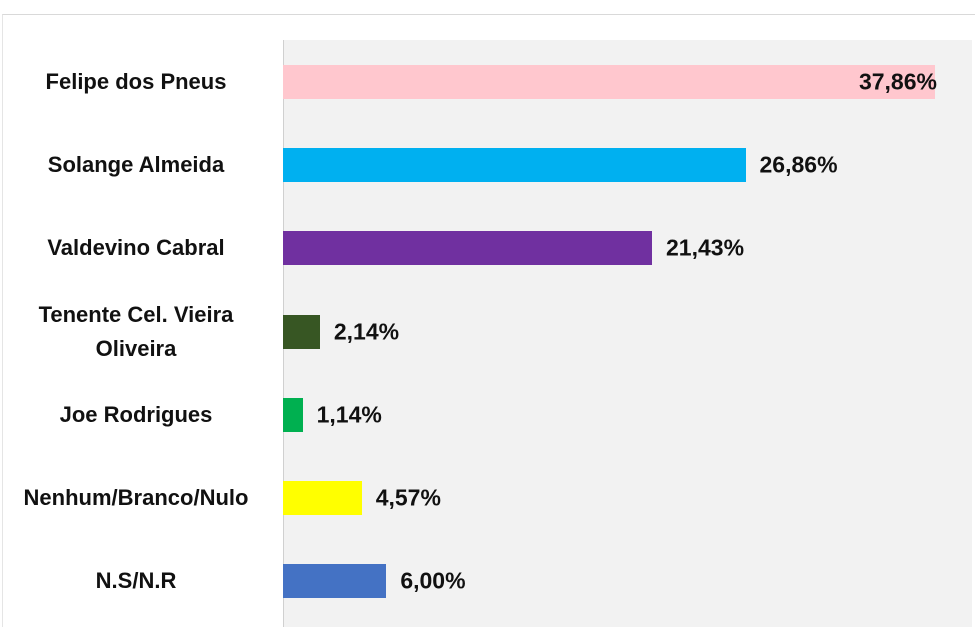 The width and height of the screenshot is (978, 627). What do you see at coordinates (897, 81) in the screenshot?
I see `value-label: 37,86%` at bounding box center [897, 81].